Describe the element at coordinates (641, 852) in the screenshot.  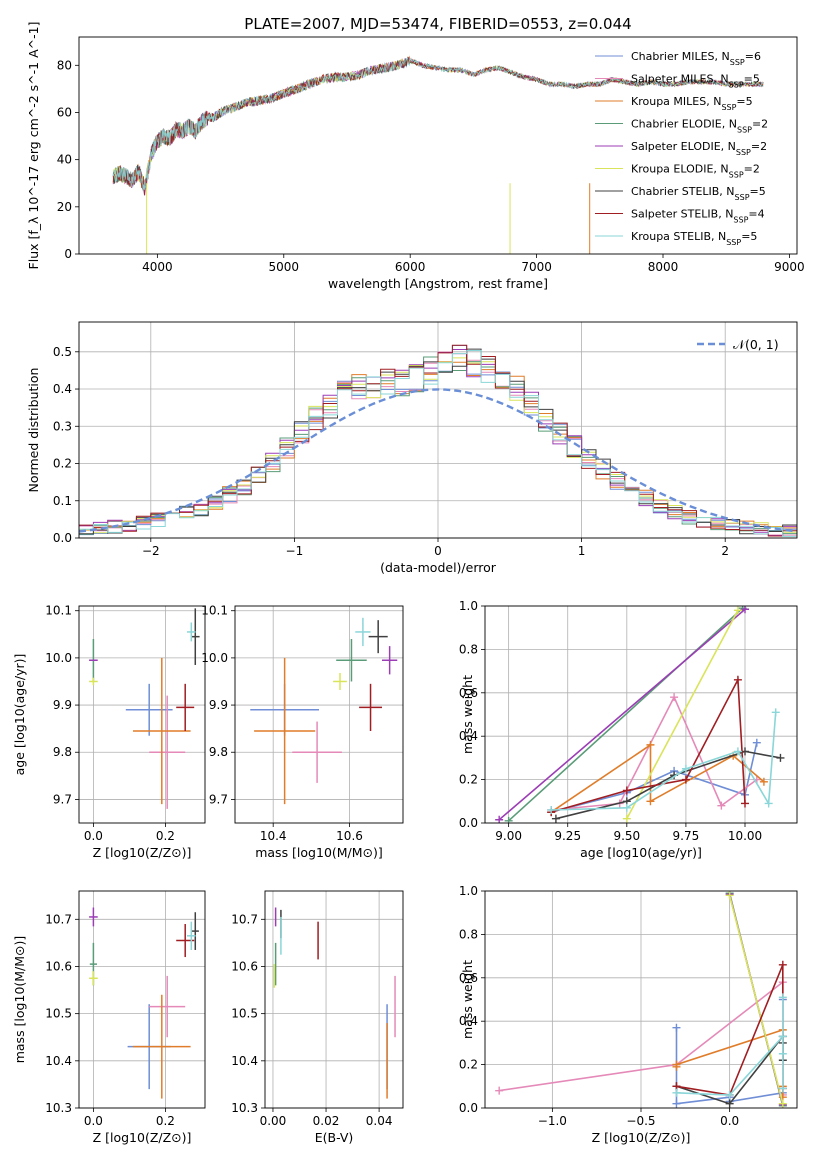
I see `weight-vs-age-xlabel: age [log10(age/yr)]` at that location.